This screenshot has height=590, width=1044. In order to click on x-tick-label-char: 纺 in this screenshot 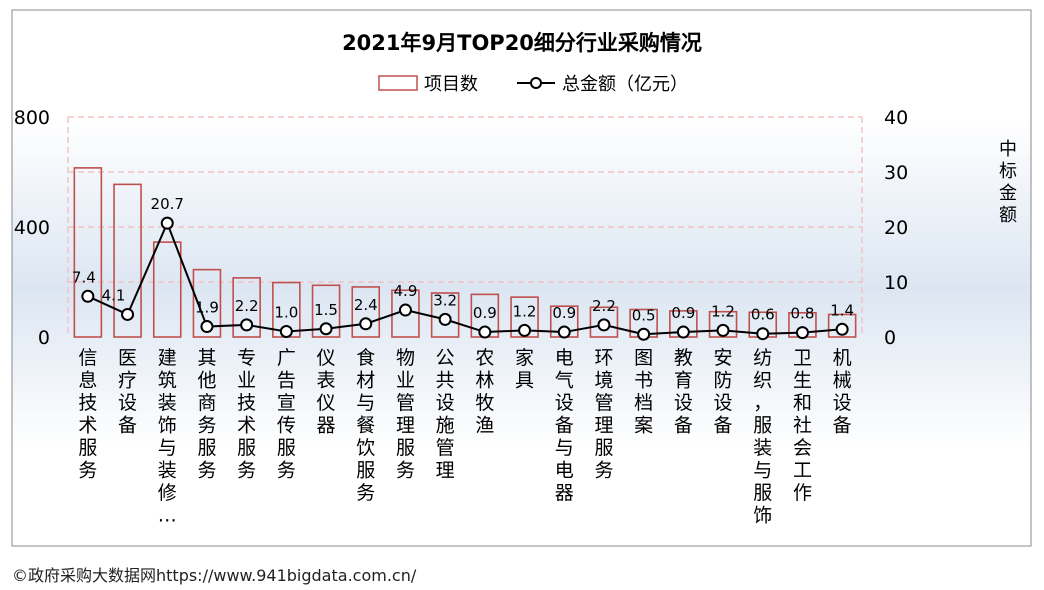, I will do `click(762, 358)`.